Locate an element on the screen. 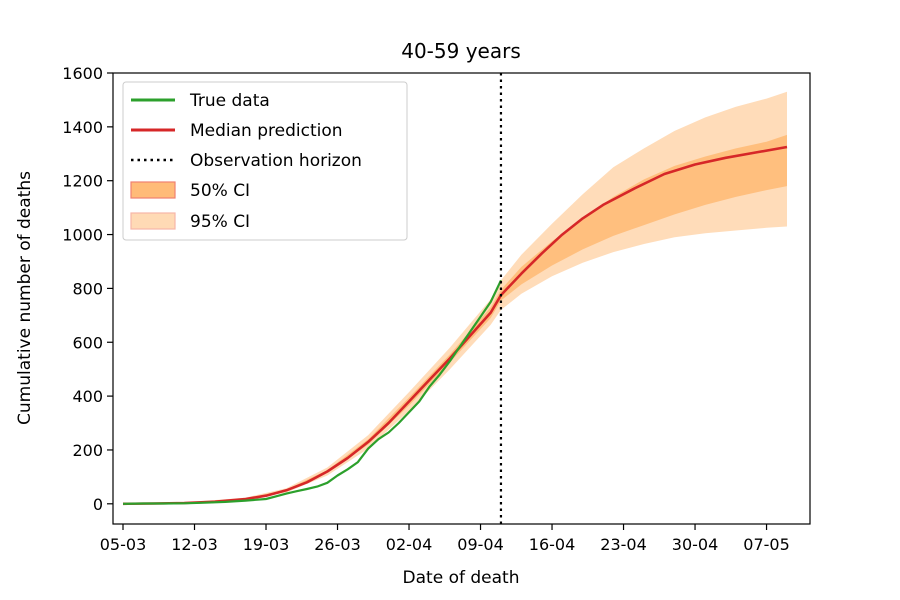 Image resolution: width=900 pixels, height=600 pixels. x-tick-label: 05-03 is located at coordinates (123, 544).